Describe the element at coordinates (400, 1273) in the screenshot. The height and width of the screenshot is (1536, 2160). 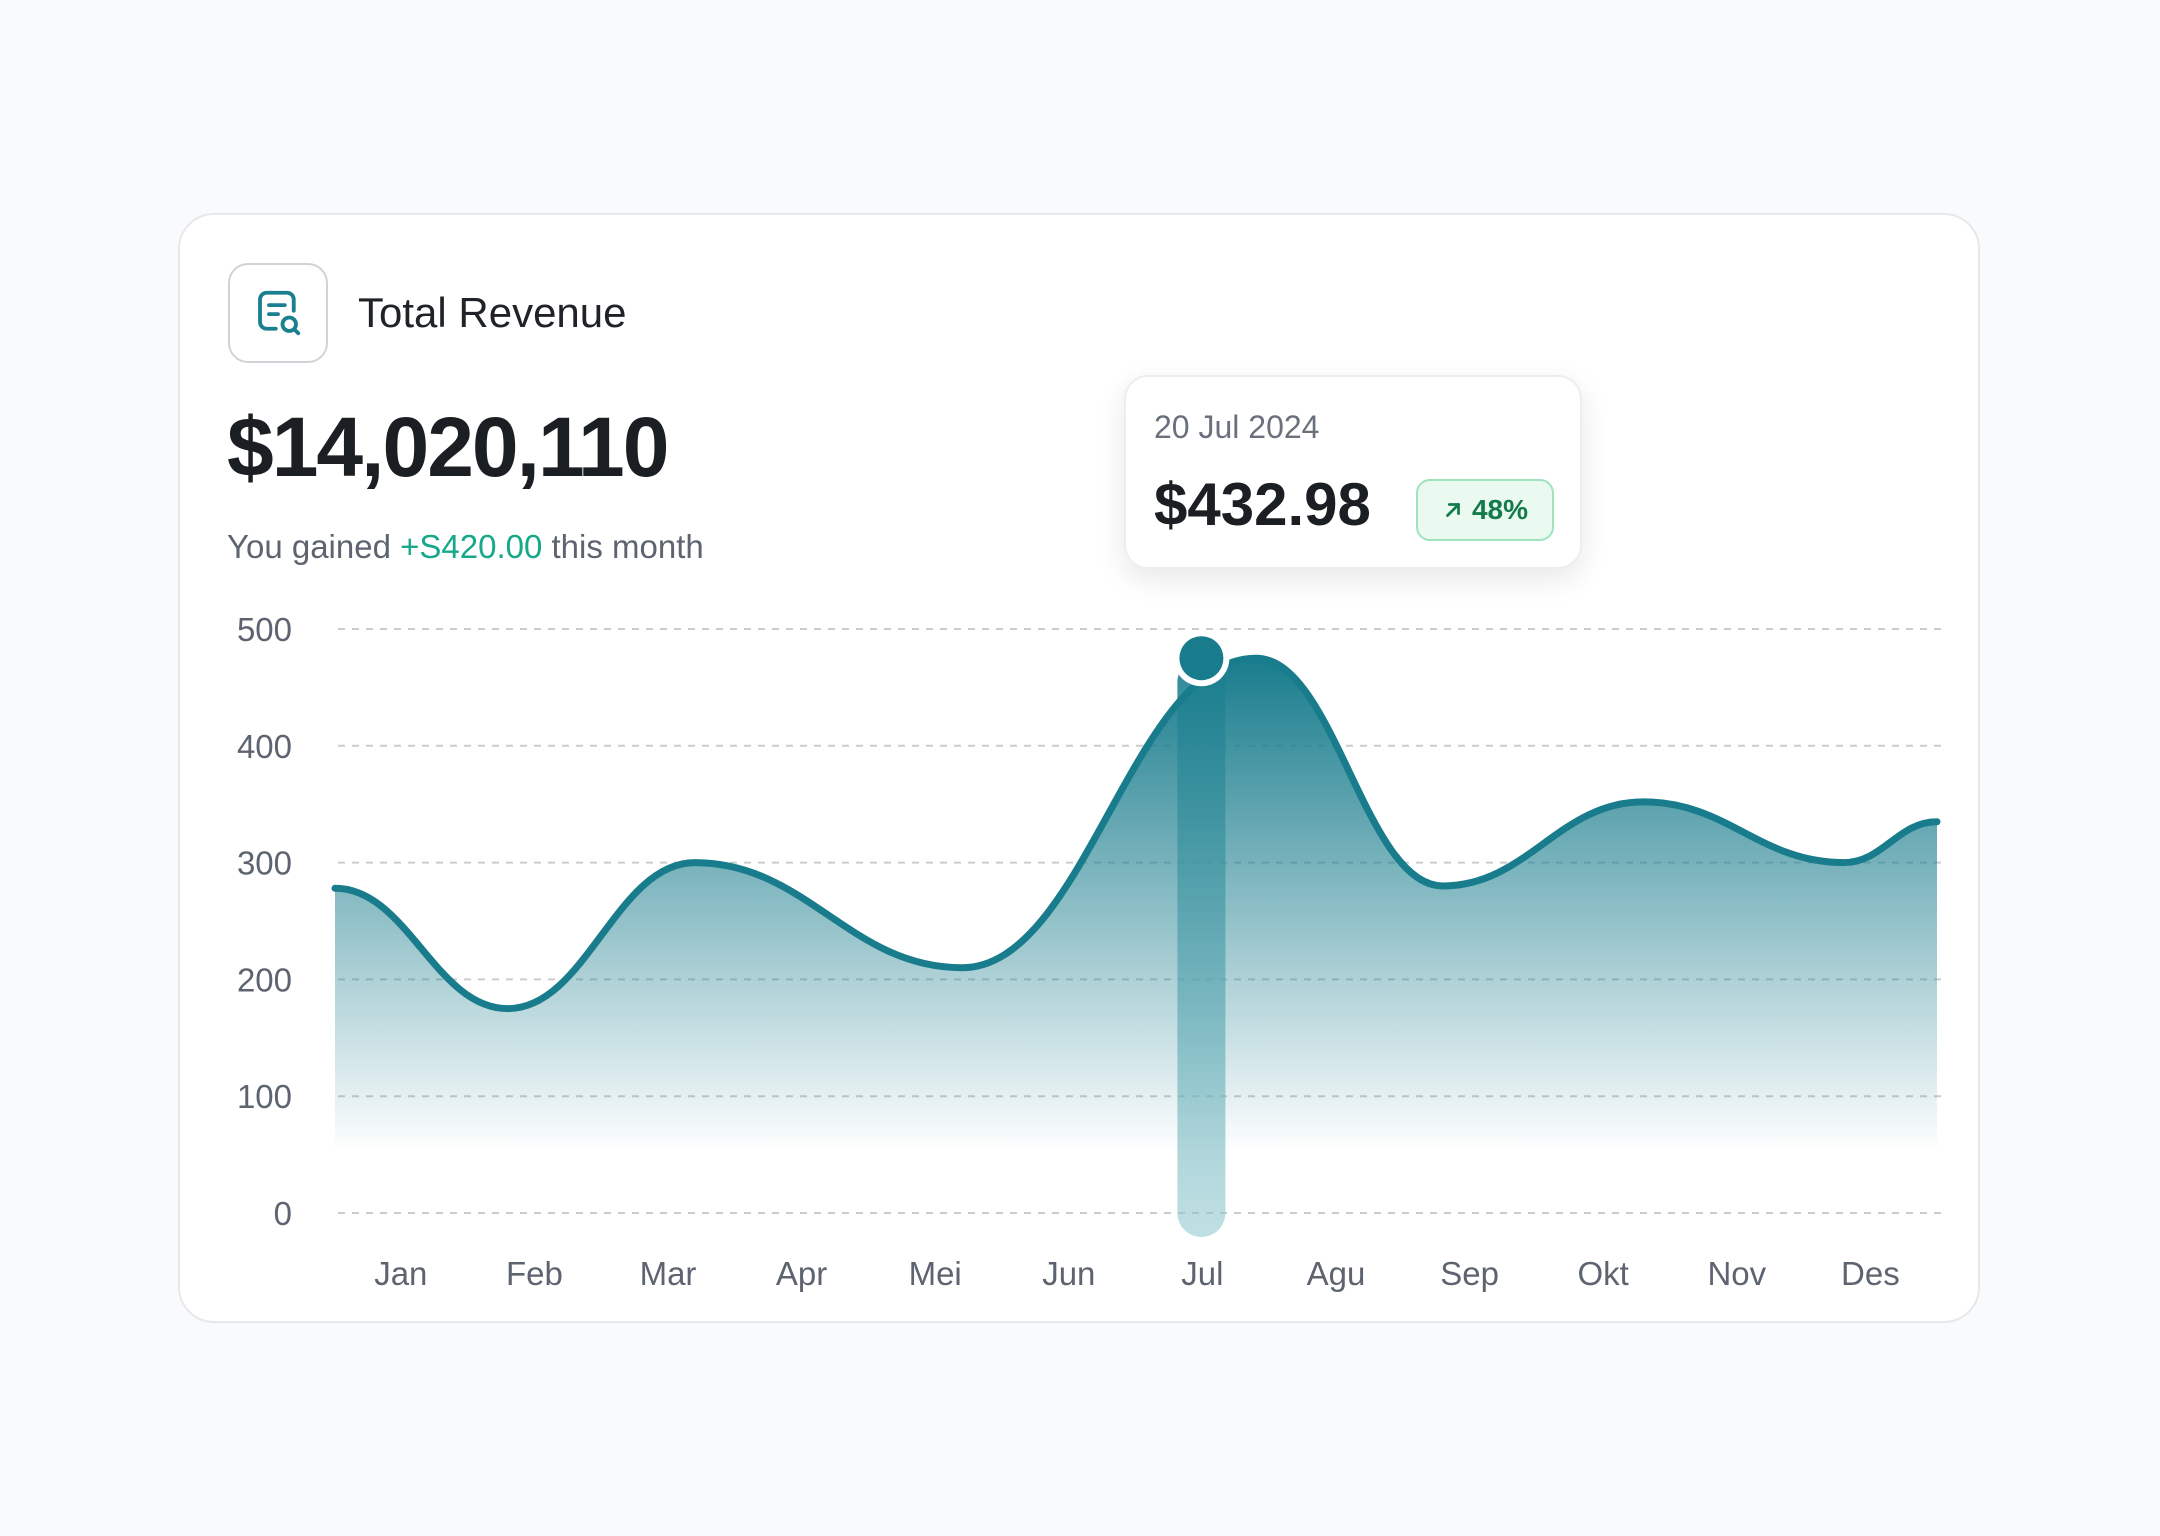
I see `x-tick-label: Jan` at that location.